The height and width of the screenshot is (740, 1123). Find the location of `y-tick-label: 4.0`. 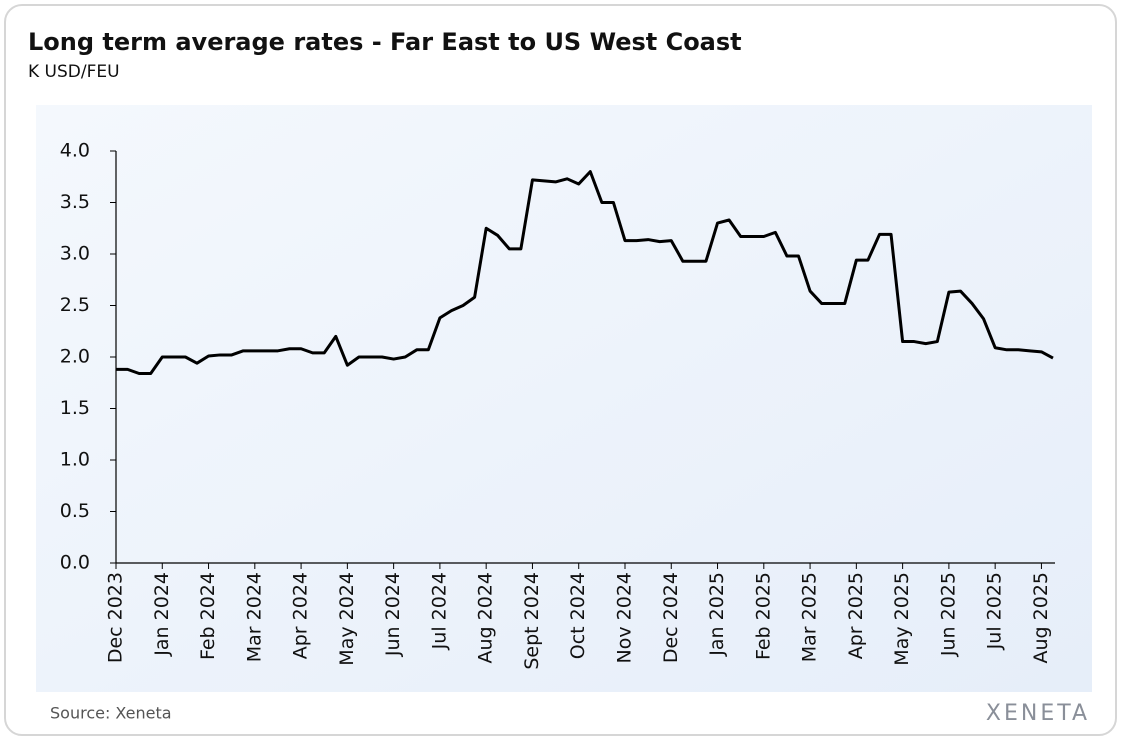

y-tick-label: 4.0 is located at coordinates (75, 151).